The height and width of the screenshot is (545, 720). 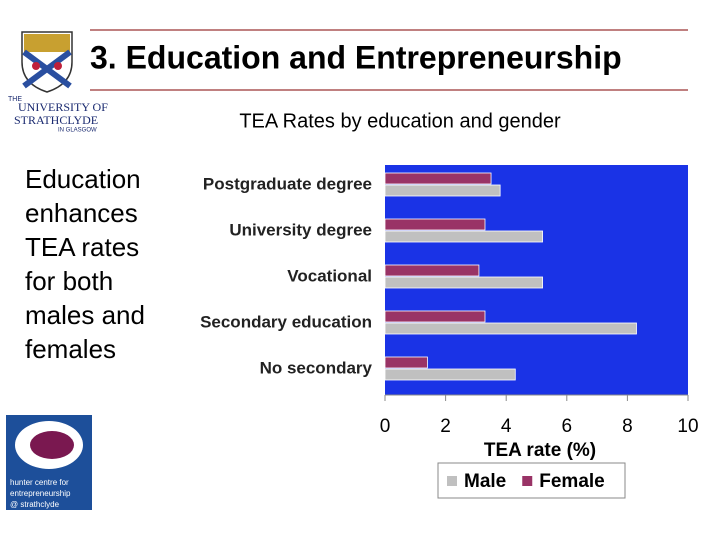 What do you see at coordinates (70, 349) in the screenshot?
I see `body-line: females` at bounding box center [70, 349].